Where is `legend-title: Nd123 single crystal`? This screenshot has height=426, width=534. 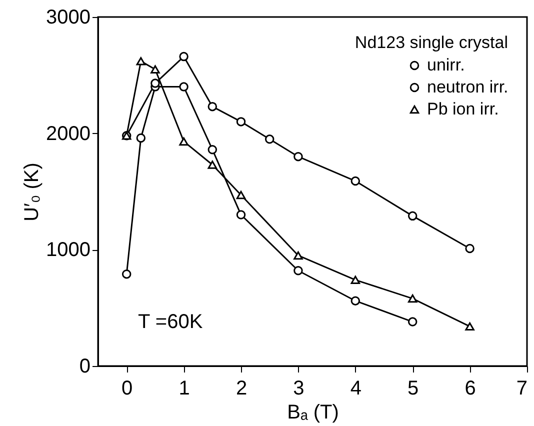 legend-title: Nd123 single crystal is located at coordinates (431, 42).